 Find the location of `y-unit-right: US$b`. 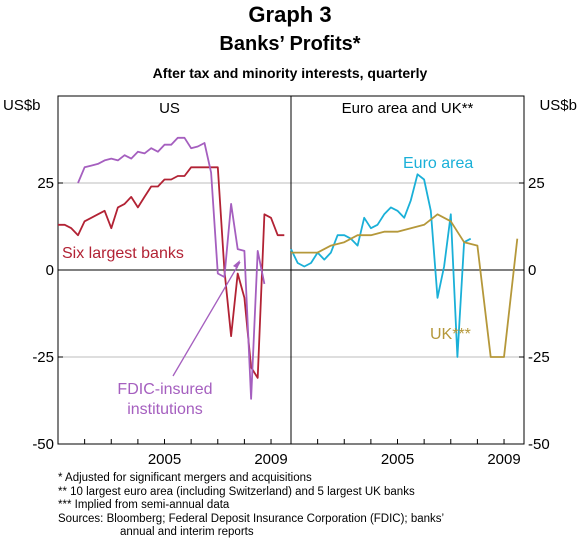

y-unit-right: US$b is located at coordinates (558, 105).